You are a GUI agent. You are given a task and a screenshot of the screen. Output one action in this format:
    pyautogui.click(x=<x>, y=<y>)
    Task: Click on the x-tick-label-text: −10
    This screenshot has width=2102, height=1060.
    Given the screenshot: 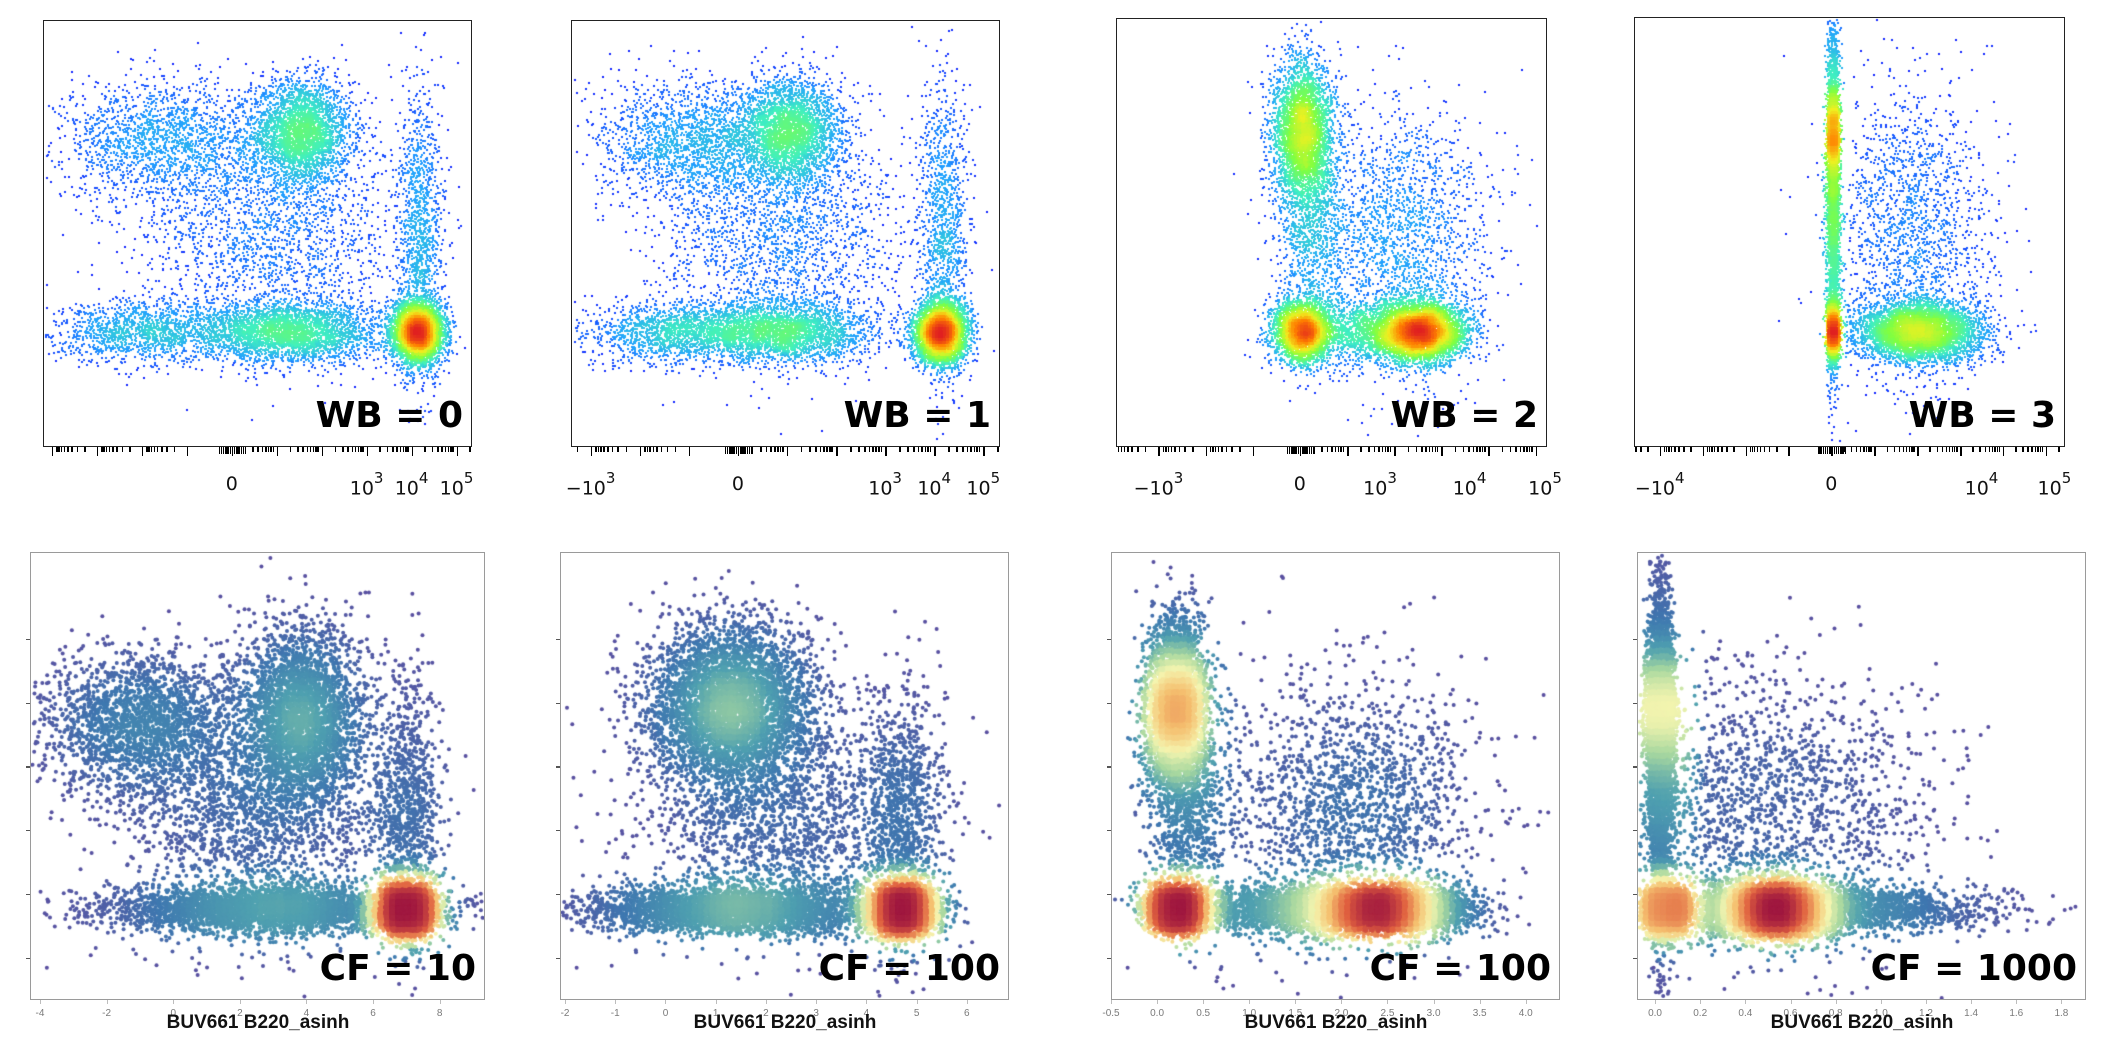 What is the action you would take?
    pyautogui.click(x=1655, y=488)
    